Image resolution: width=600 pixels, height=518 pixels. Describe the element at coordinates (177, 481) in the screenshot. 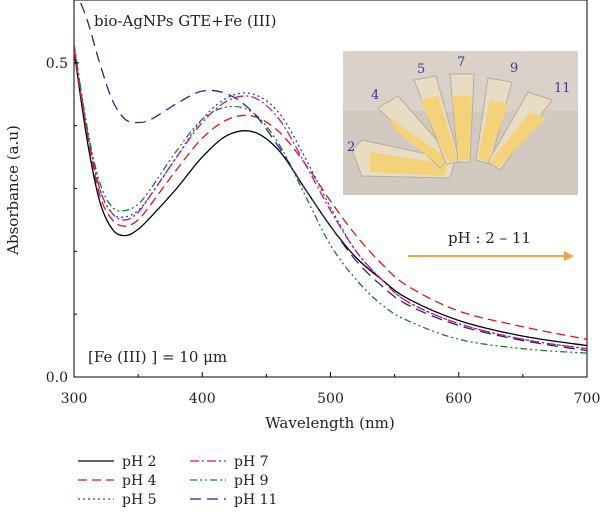

I see `legend: pH 2 pH 4 pH 5 pH 7 pH 9 pH 11` at that location.